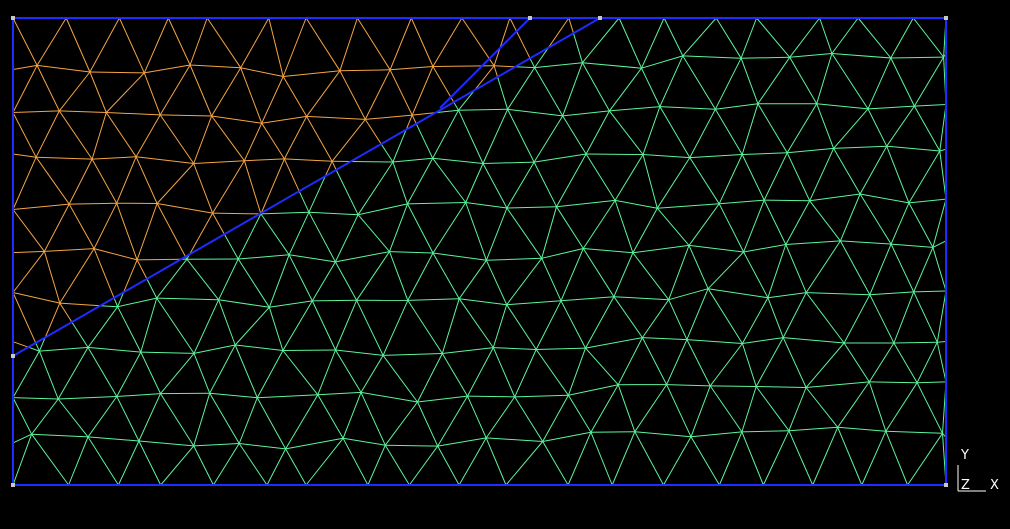 The image size is (1010, 529). What do you see at coordinates (485, 63) in the screenshot?
I see `region-interface-upper-segment` at bounding box center [485, 63].